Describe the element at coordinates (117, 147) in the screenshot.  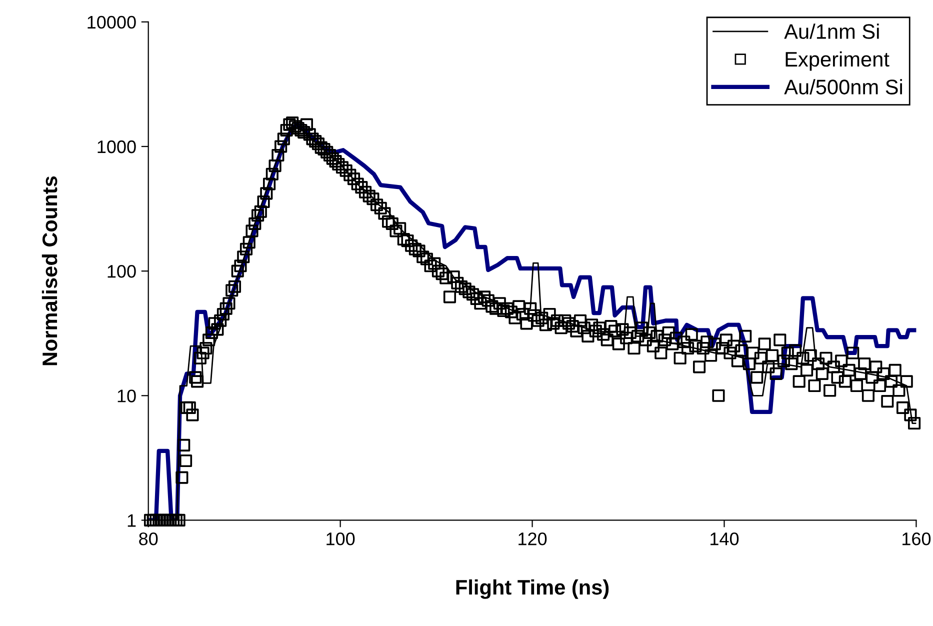
I see `y-tick-label: 1000` at that location.